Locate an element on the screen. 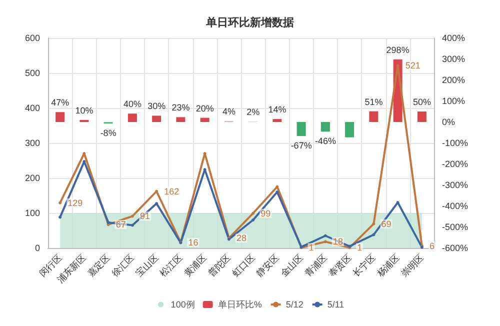 The height and width of the screenshot is (326, 500). data-label: 20% is located at coordinates (205, 108).